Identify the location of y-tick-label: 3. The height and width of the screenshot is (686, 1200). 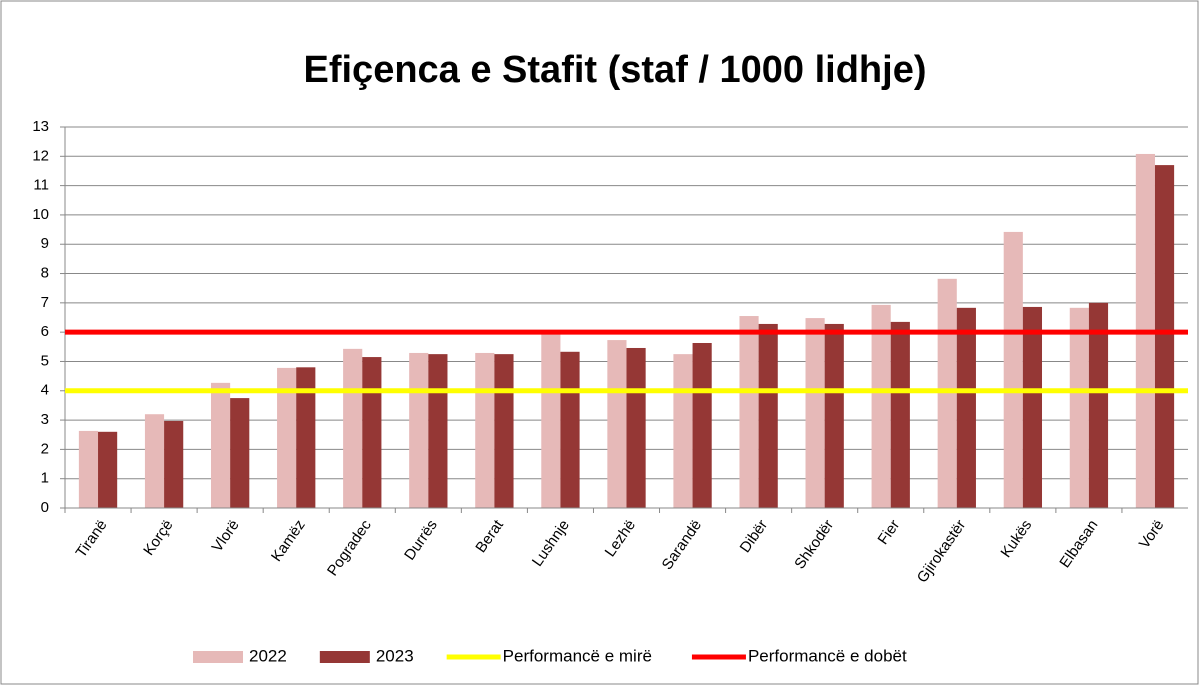
(45, 419).